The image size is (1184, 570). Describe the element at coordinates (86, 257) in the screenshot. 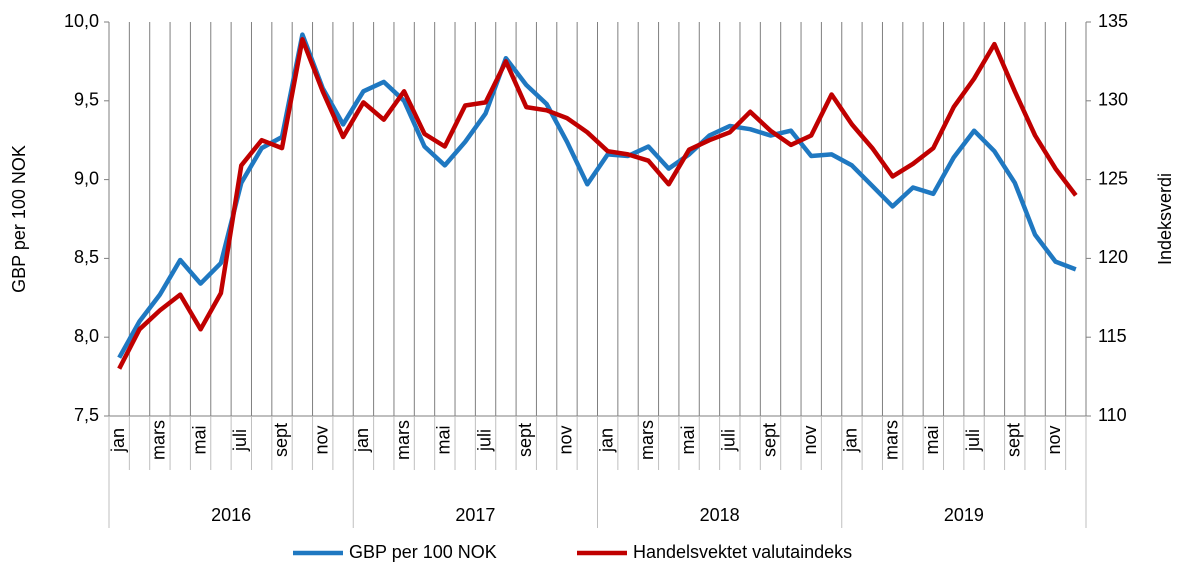

I see `y-tick-label: 8,5` at that location.